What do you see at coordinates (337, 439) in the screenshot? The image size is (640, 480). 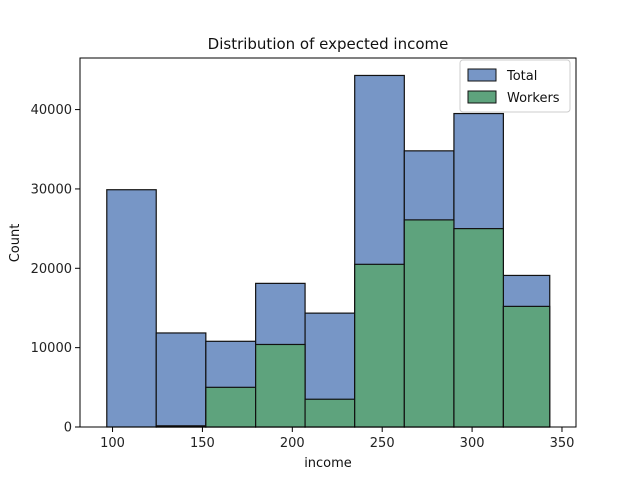 I see `x-axis-ticks: 100 150 200 250 300 350` at bounding box center [337, 439].